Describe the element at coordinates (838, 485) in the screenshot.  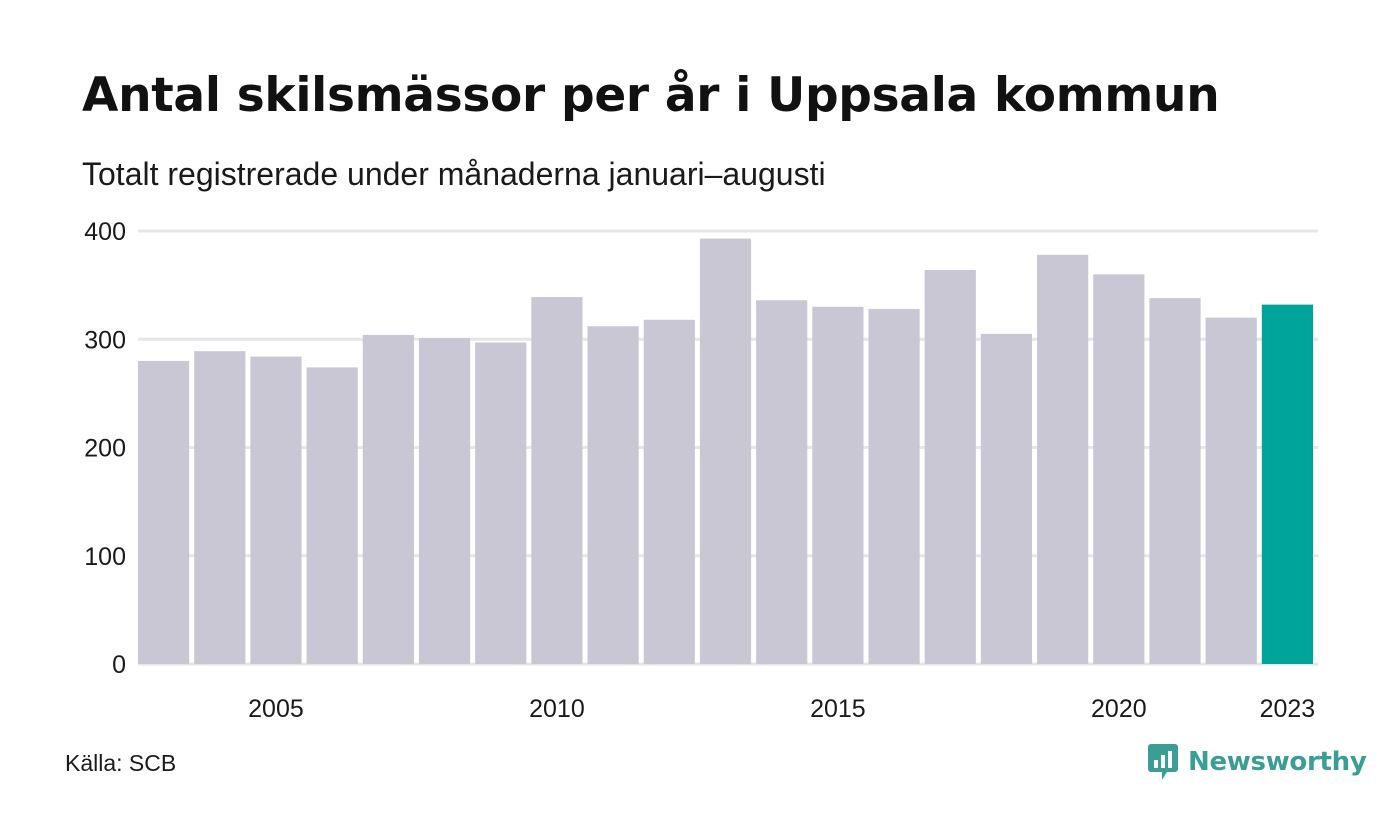
I see `bar-2015` at that location.